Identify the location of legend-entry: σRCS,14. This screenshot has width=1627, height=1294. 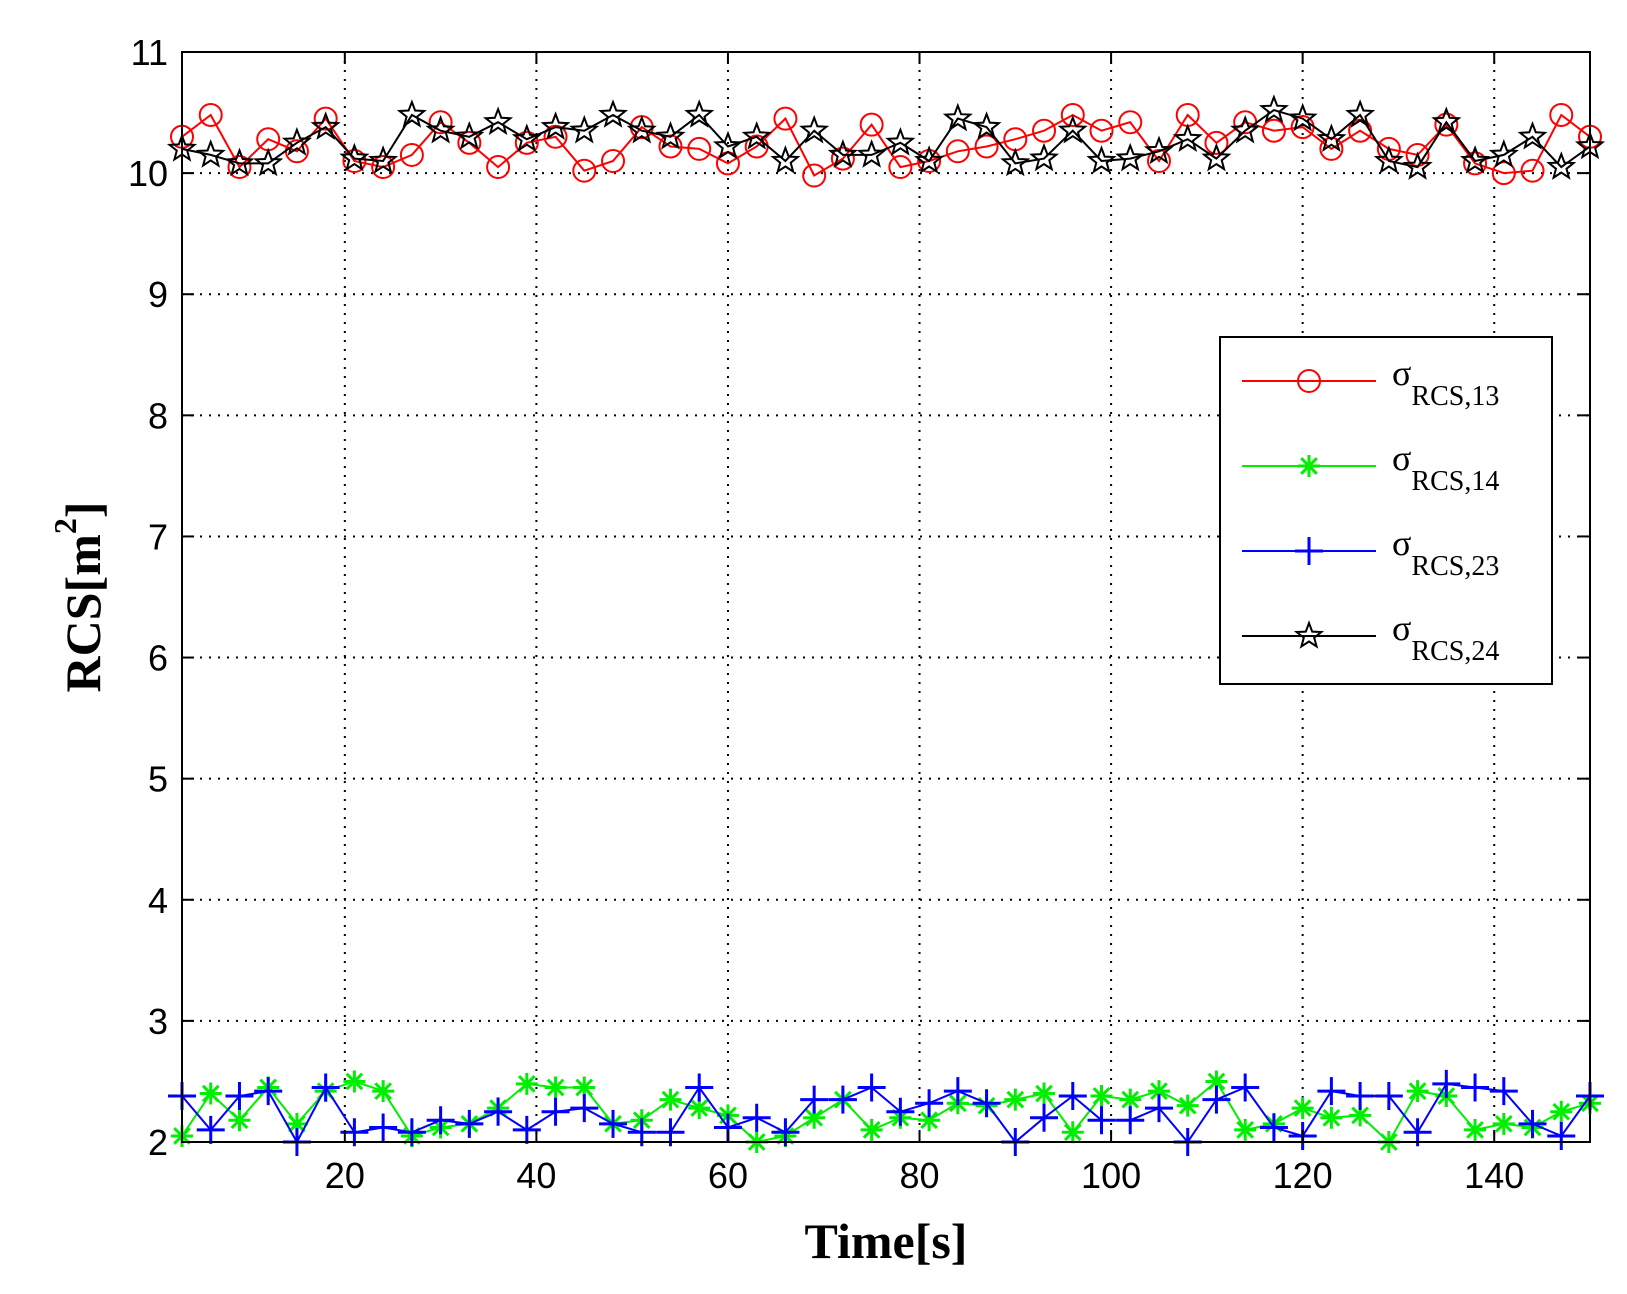
(1370, 467).